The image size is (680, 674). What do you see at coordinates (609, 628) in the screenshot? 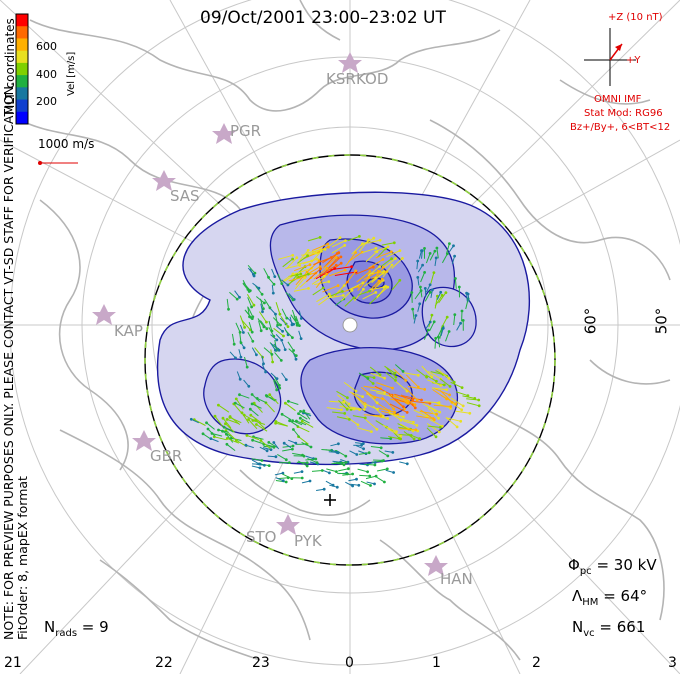
I see `vector-count: Nvc = 661` at bounding box center [609, 628].